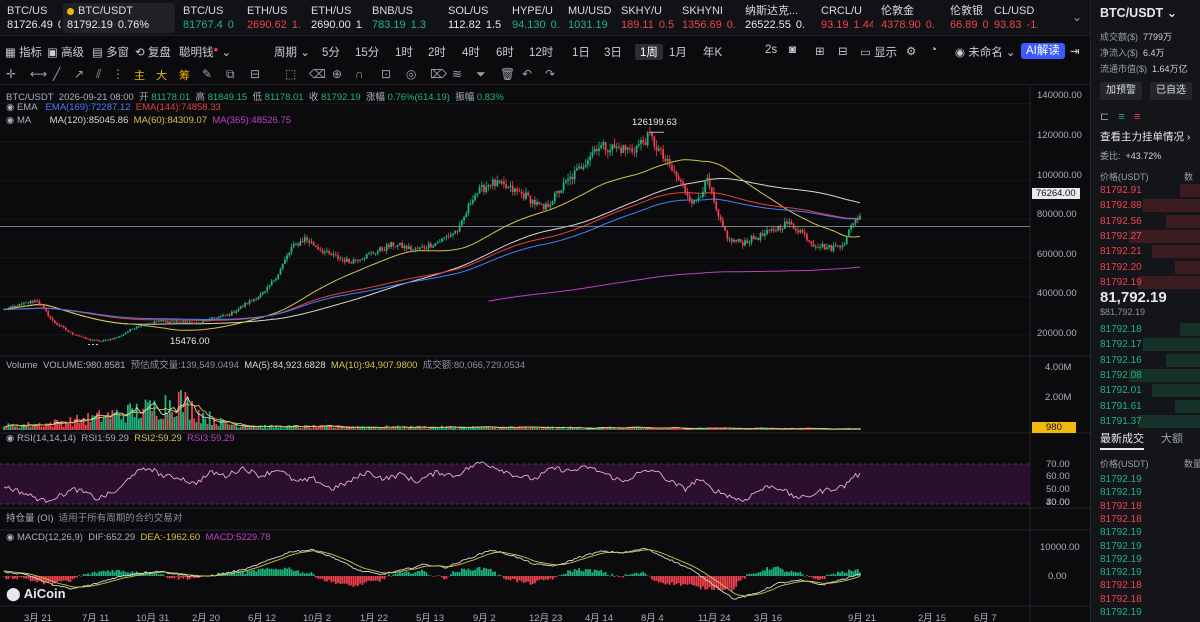 This screenshot has width=1200, height=622. Describe the element at coordinates (119, 18) in the screenshot. I see `ticker-item: BTC/USDT 81792.19 0.76%` at that location.